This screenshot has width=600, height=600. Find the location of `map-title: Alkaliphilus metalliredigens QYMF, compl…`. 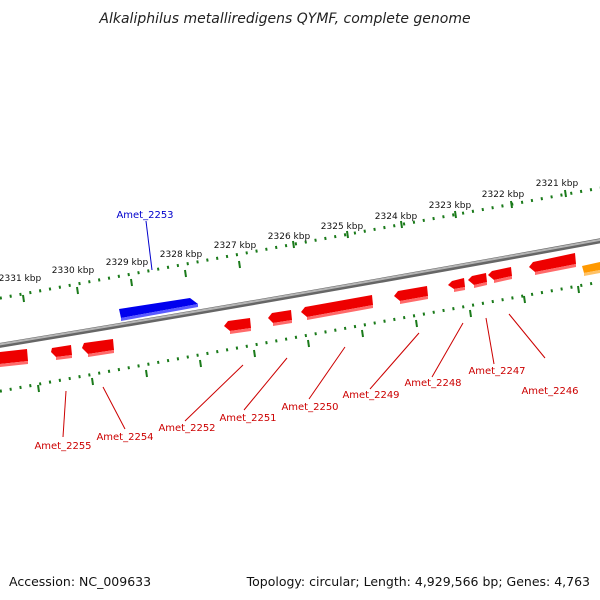

map-title: Alkaliphilus metalliredigens QYMF, compl… is located at coordinates (284, 19).